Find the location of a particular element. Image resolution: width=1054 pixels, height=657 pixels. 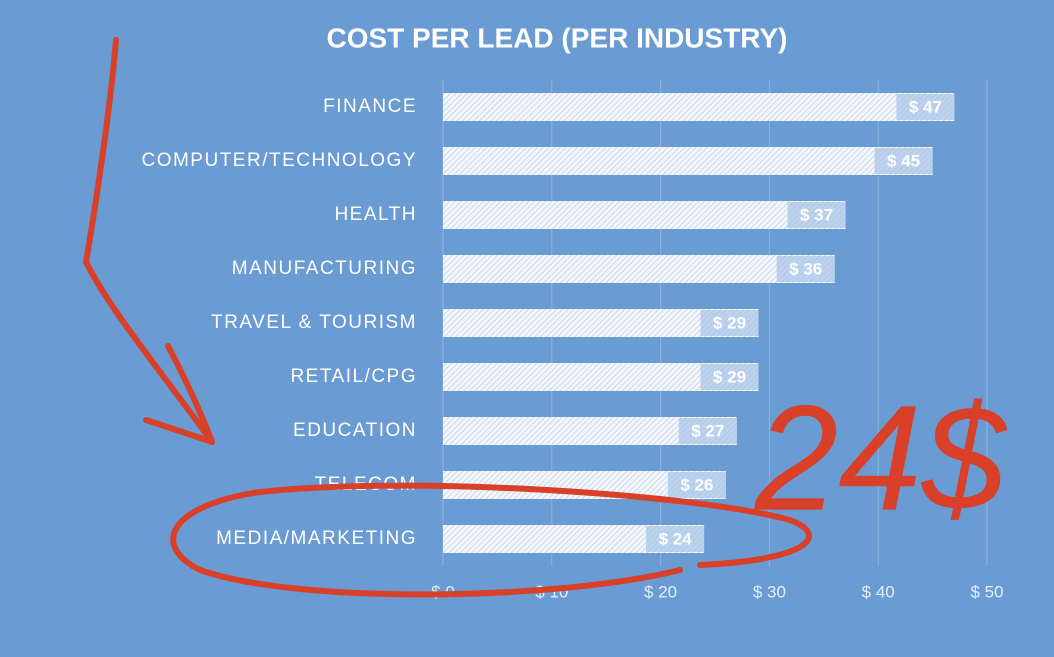

value-label: $ 27 is located at coordinates (707, 430).